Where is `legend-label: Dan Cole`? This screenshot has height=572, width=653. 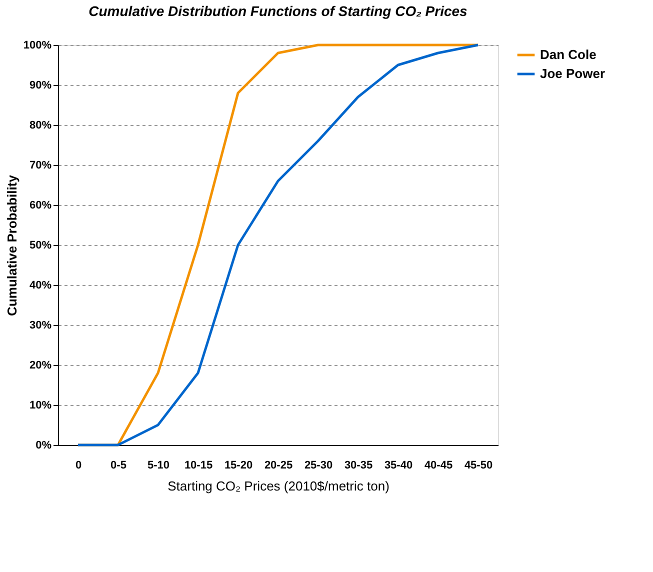 legend-label: Dan Cole is located at coordinates (568, 54).